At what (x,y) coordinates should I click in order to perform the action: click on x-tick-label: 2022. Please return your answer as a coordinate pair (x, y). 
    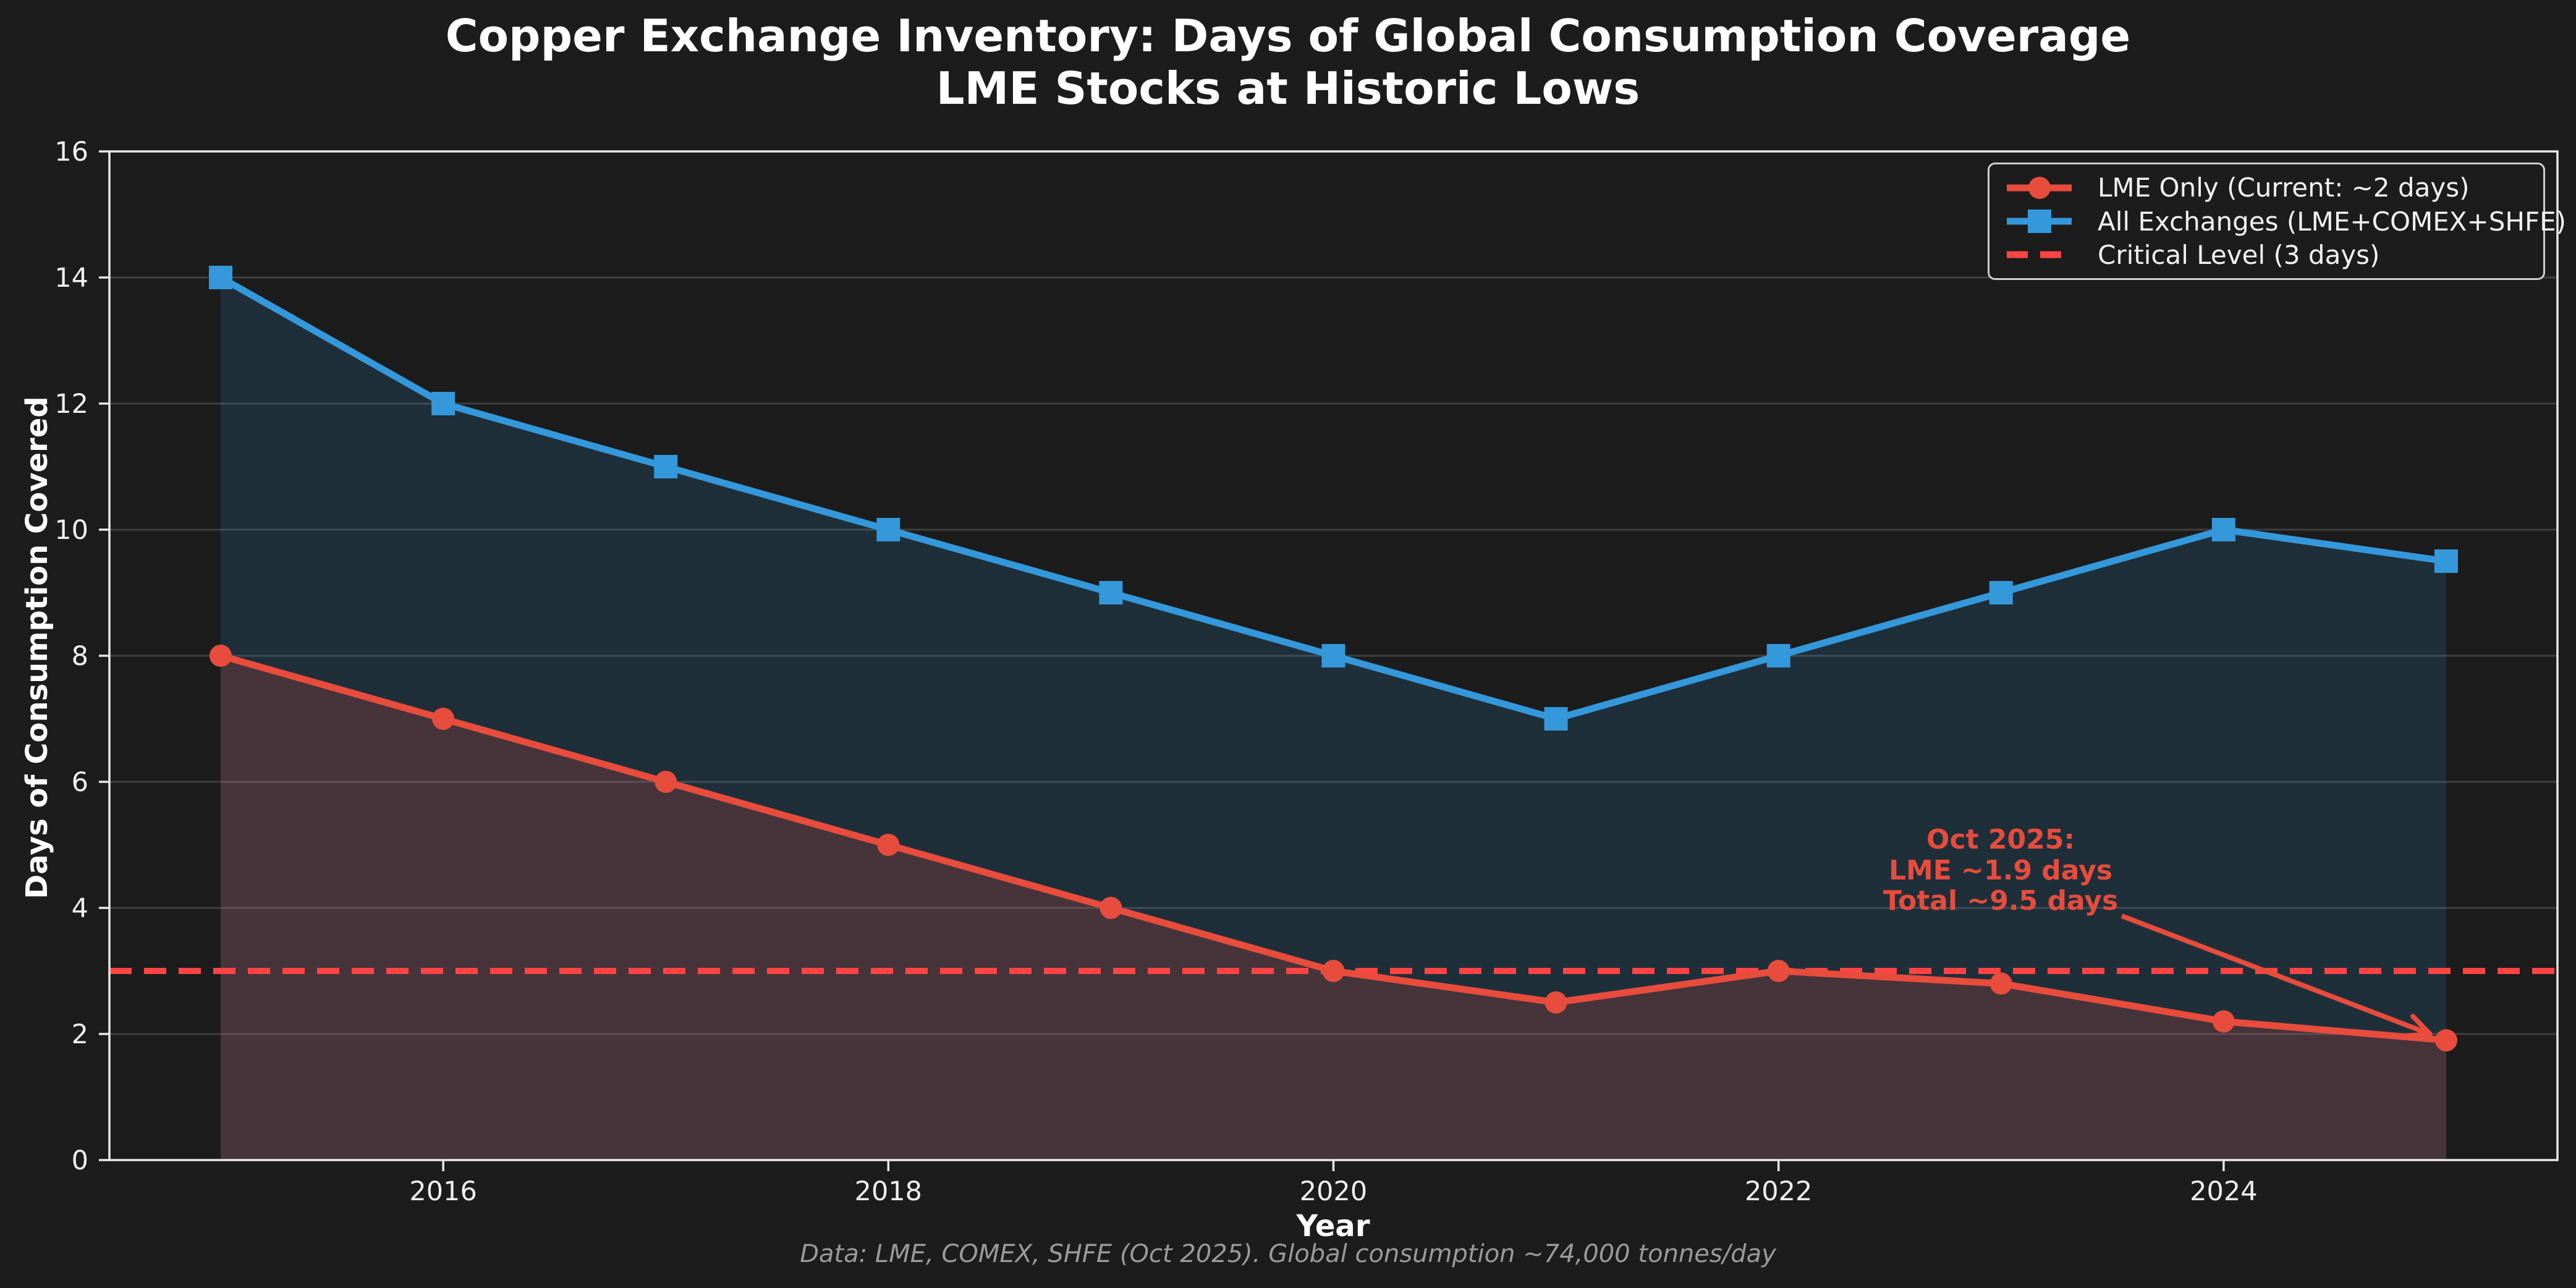
    Looking at the image, I should click on (1778, 1191).